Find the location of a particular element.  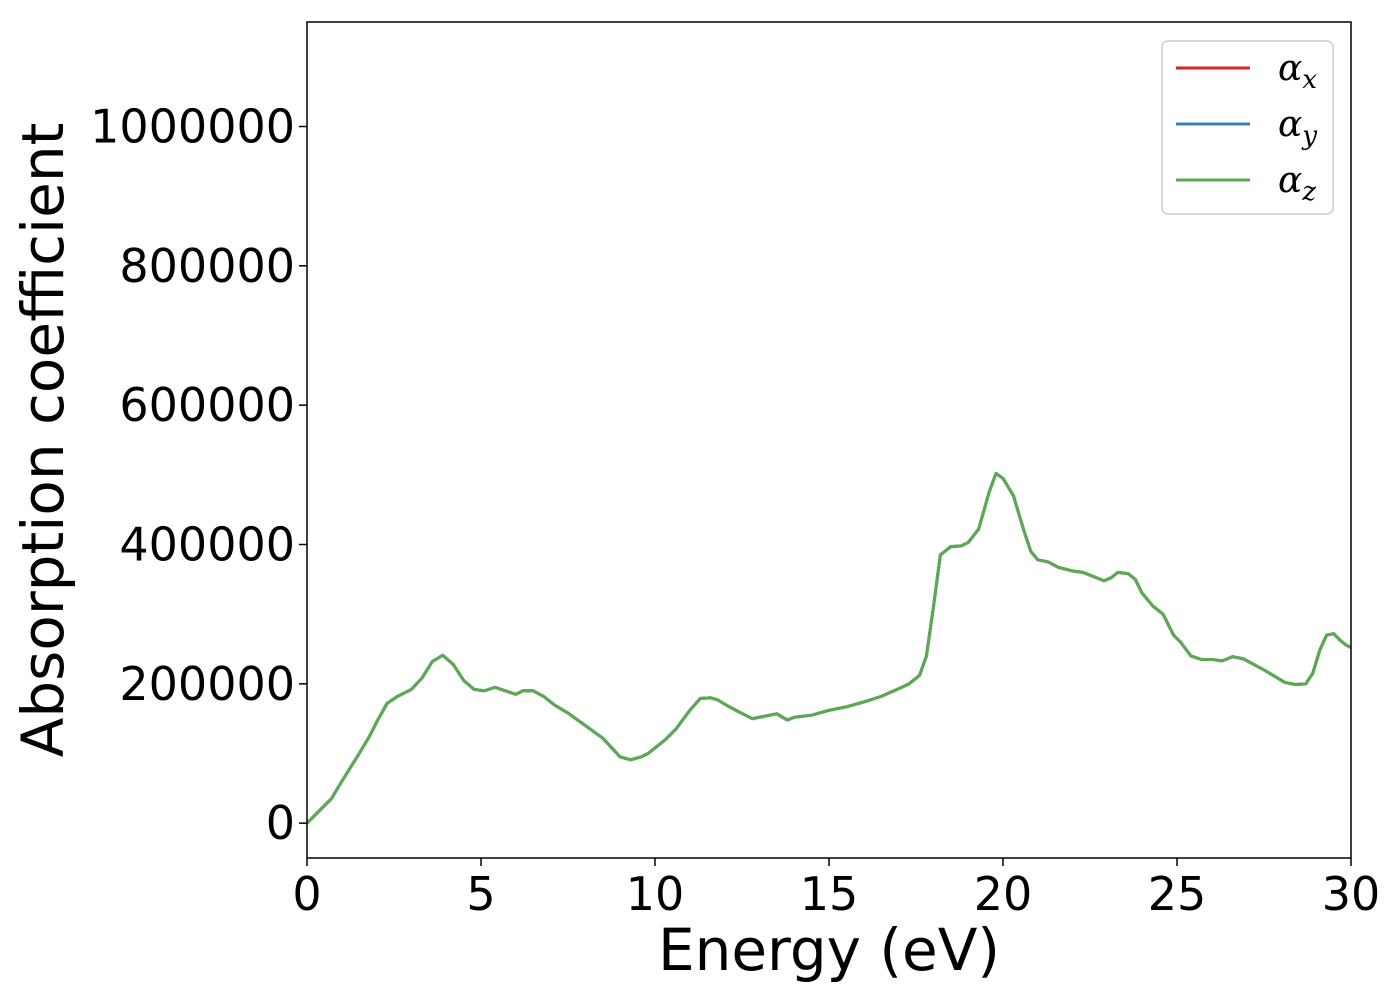

x-axis-title: Energy (eV) is located at coordinates (829, 950).